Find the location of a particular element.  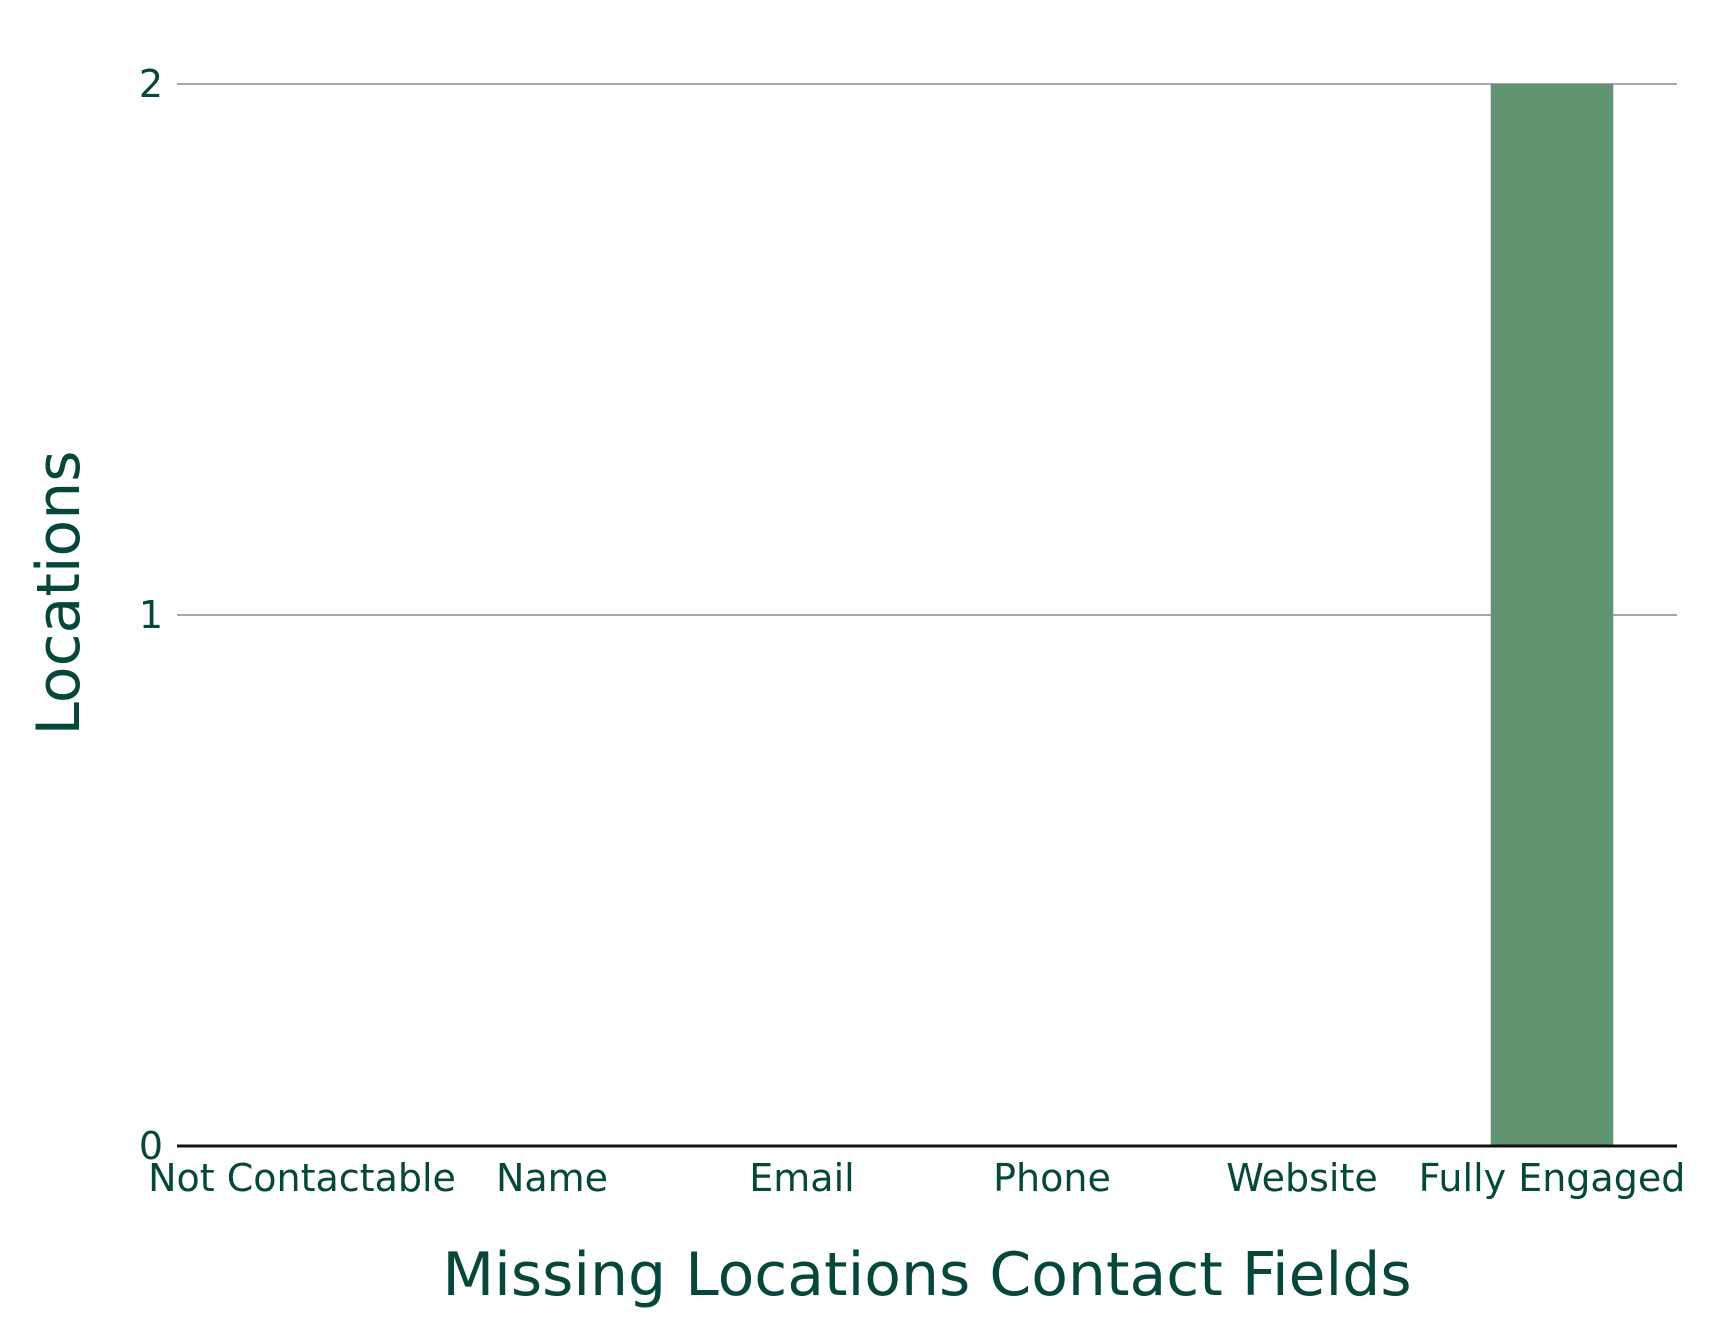

bar-fully-engaged is located at coordinates (1552, 615).